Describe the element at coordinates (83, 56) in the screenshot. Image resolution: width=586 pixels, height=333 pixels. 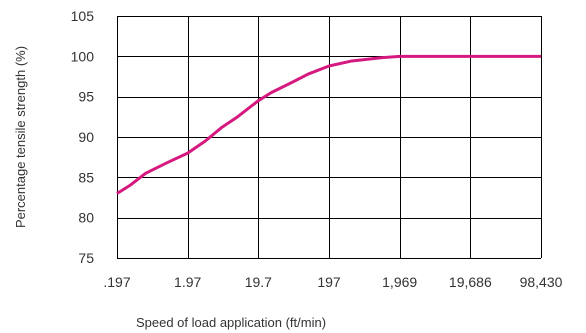
I see `y-tick-label: 100` at that location.